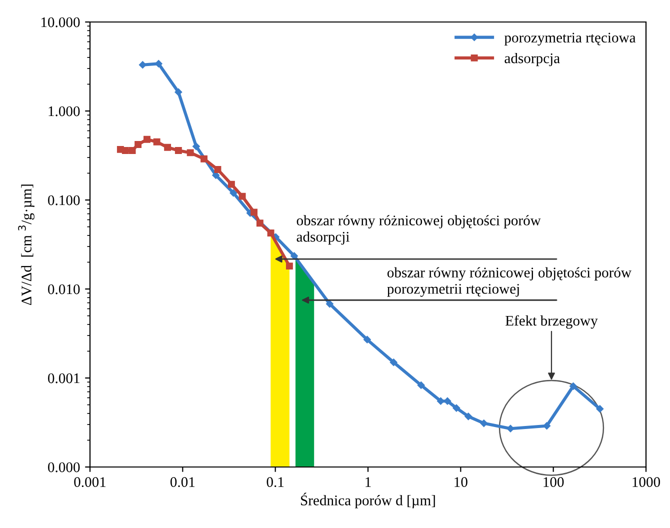 This screenshot has width=670, height=528. Describe the element at coordinates (182, 482) in the screenshot. I see `x-tick-label: 0.01` at that location.